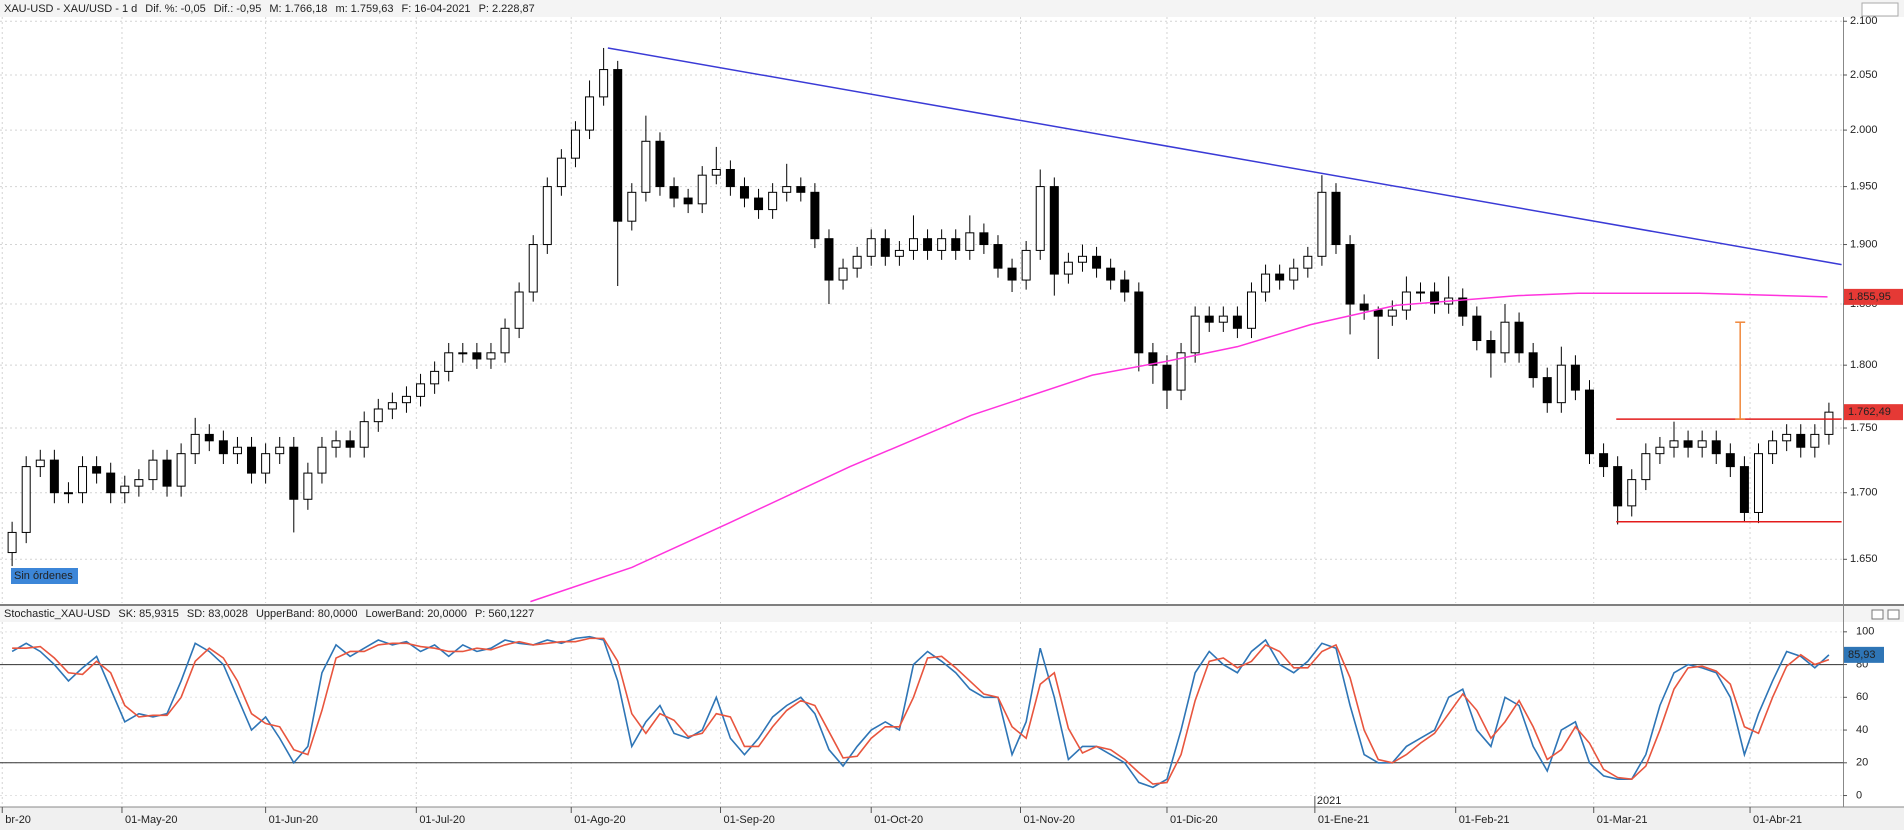 The height and width of the screenshot is (830, 1904). What do you see at coordinates (480, 614) in the screenshot?
I see `stat-label: P:` at bounding box center [480, 614].